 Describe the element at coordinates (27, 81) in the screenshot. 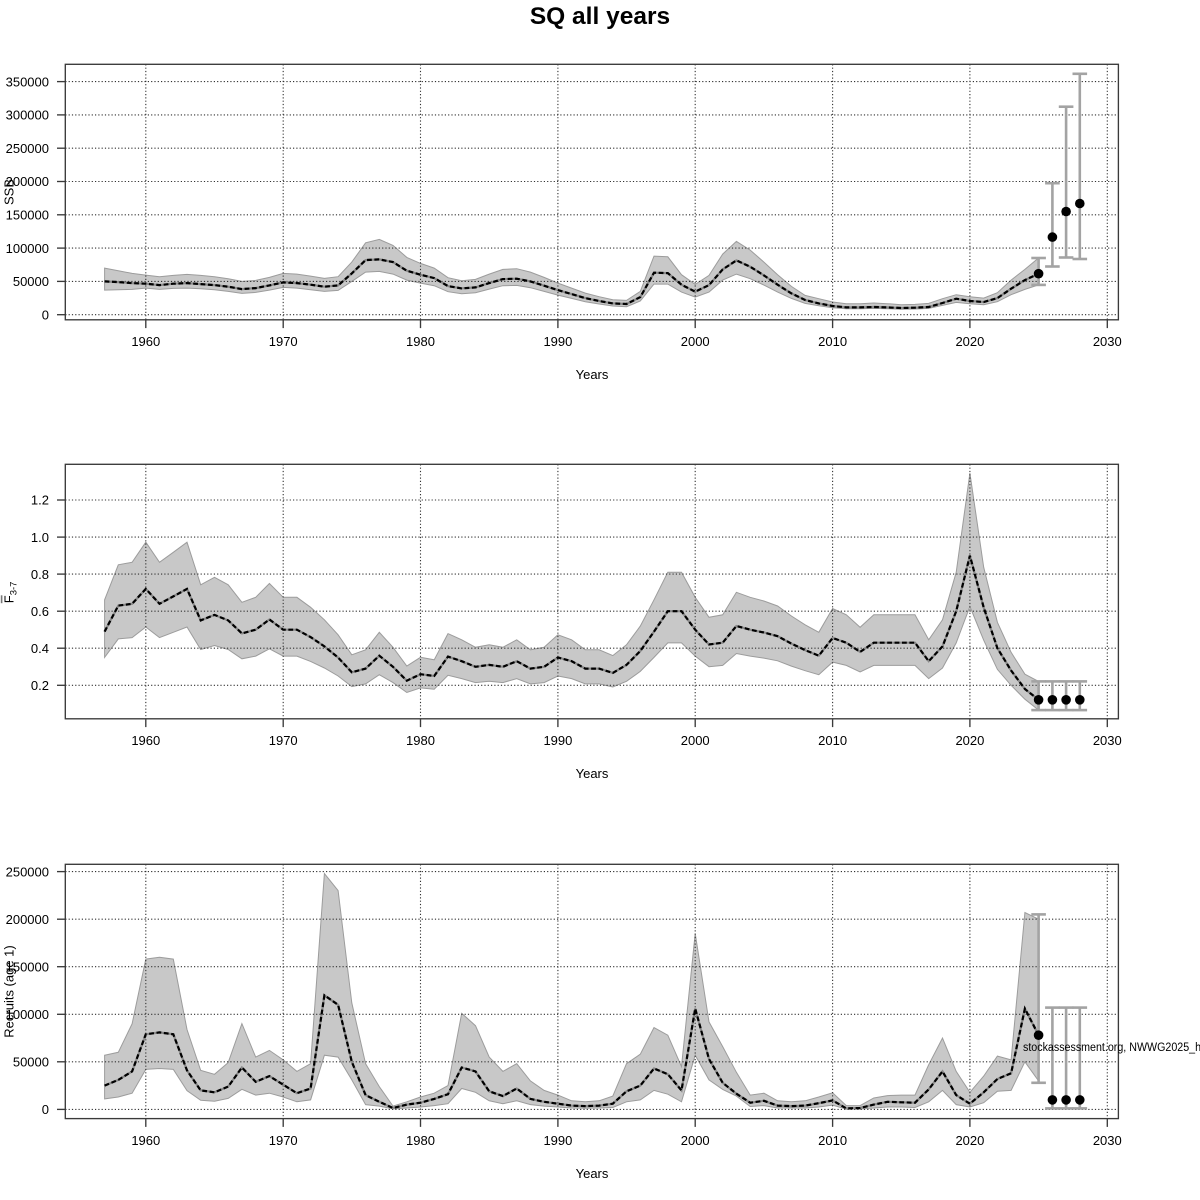

I see `svg-text: 350000` at that location.